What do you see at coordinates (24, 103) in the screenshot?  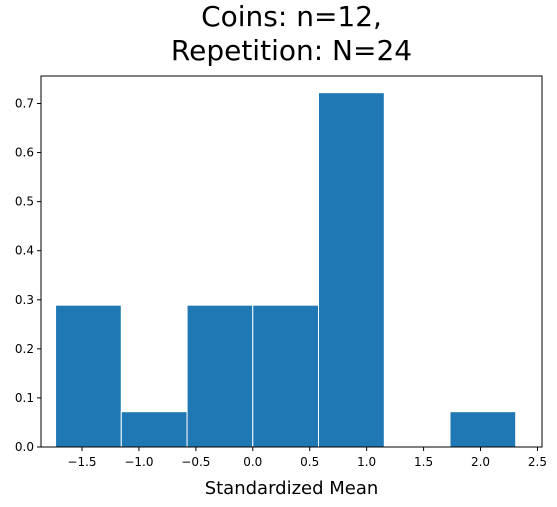 I see `y-tick-label: 0.7` at bounding box center [24, 103].